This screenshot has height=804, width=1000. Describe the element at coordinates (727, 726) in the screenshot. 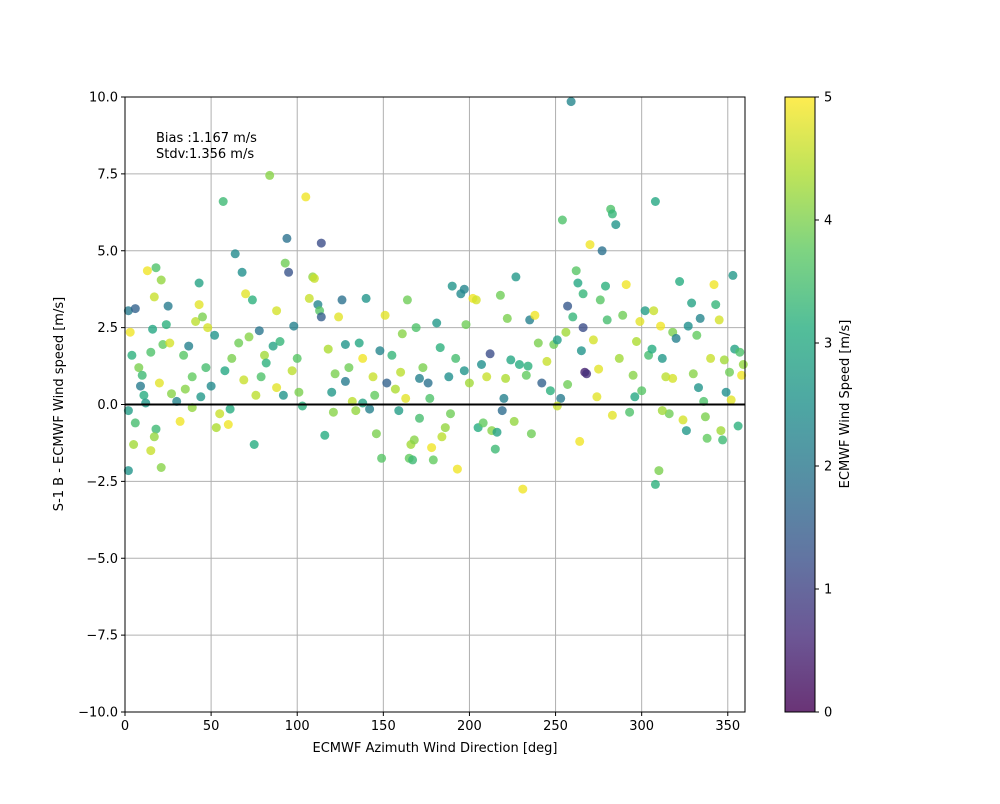

I see `x-tick-label: 350` at that location.